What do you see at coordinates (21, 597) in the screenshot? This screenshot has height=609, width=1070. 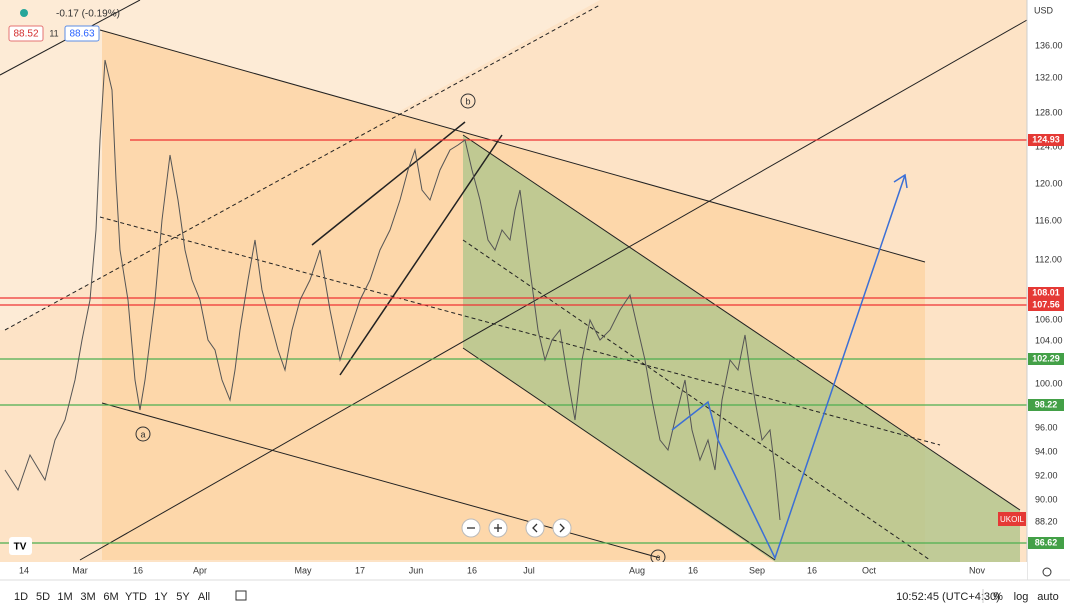 I see `range-button: 1D` at bounding box center [21, 597].